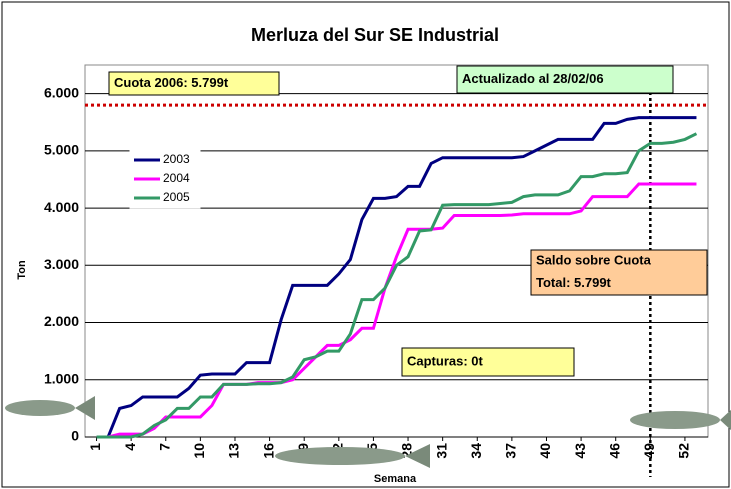 This screenshot has width=731, height=489. What do you see at coordinates (61, 92) in the screenshot?
I see `y-tick-label: 6.000` at bounding box center [61, 92].